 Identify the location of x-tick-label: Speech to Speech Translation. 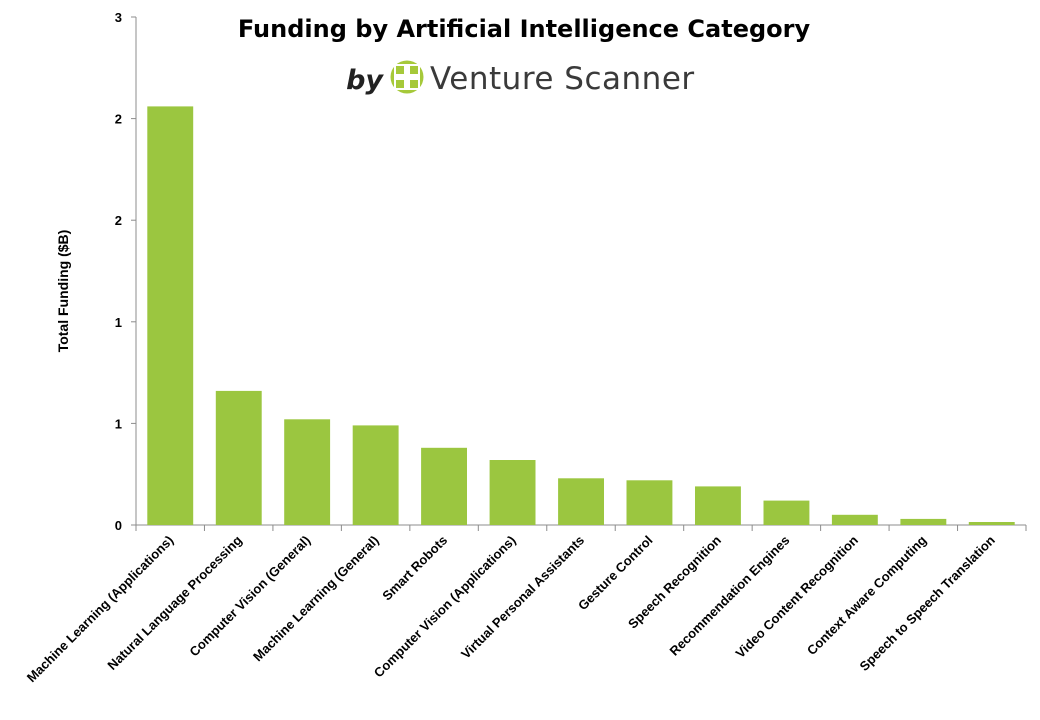
(927, 602).